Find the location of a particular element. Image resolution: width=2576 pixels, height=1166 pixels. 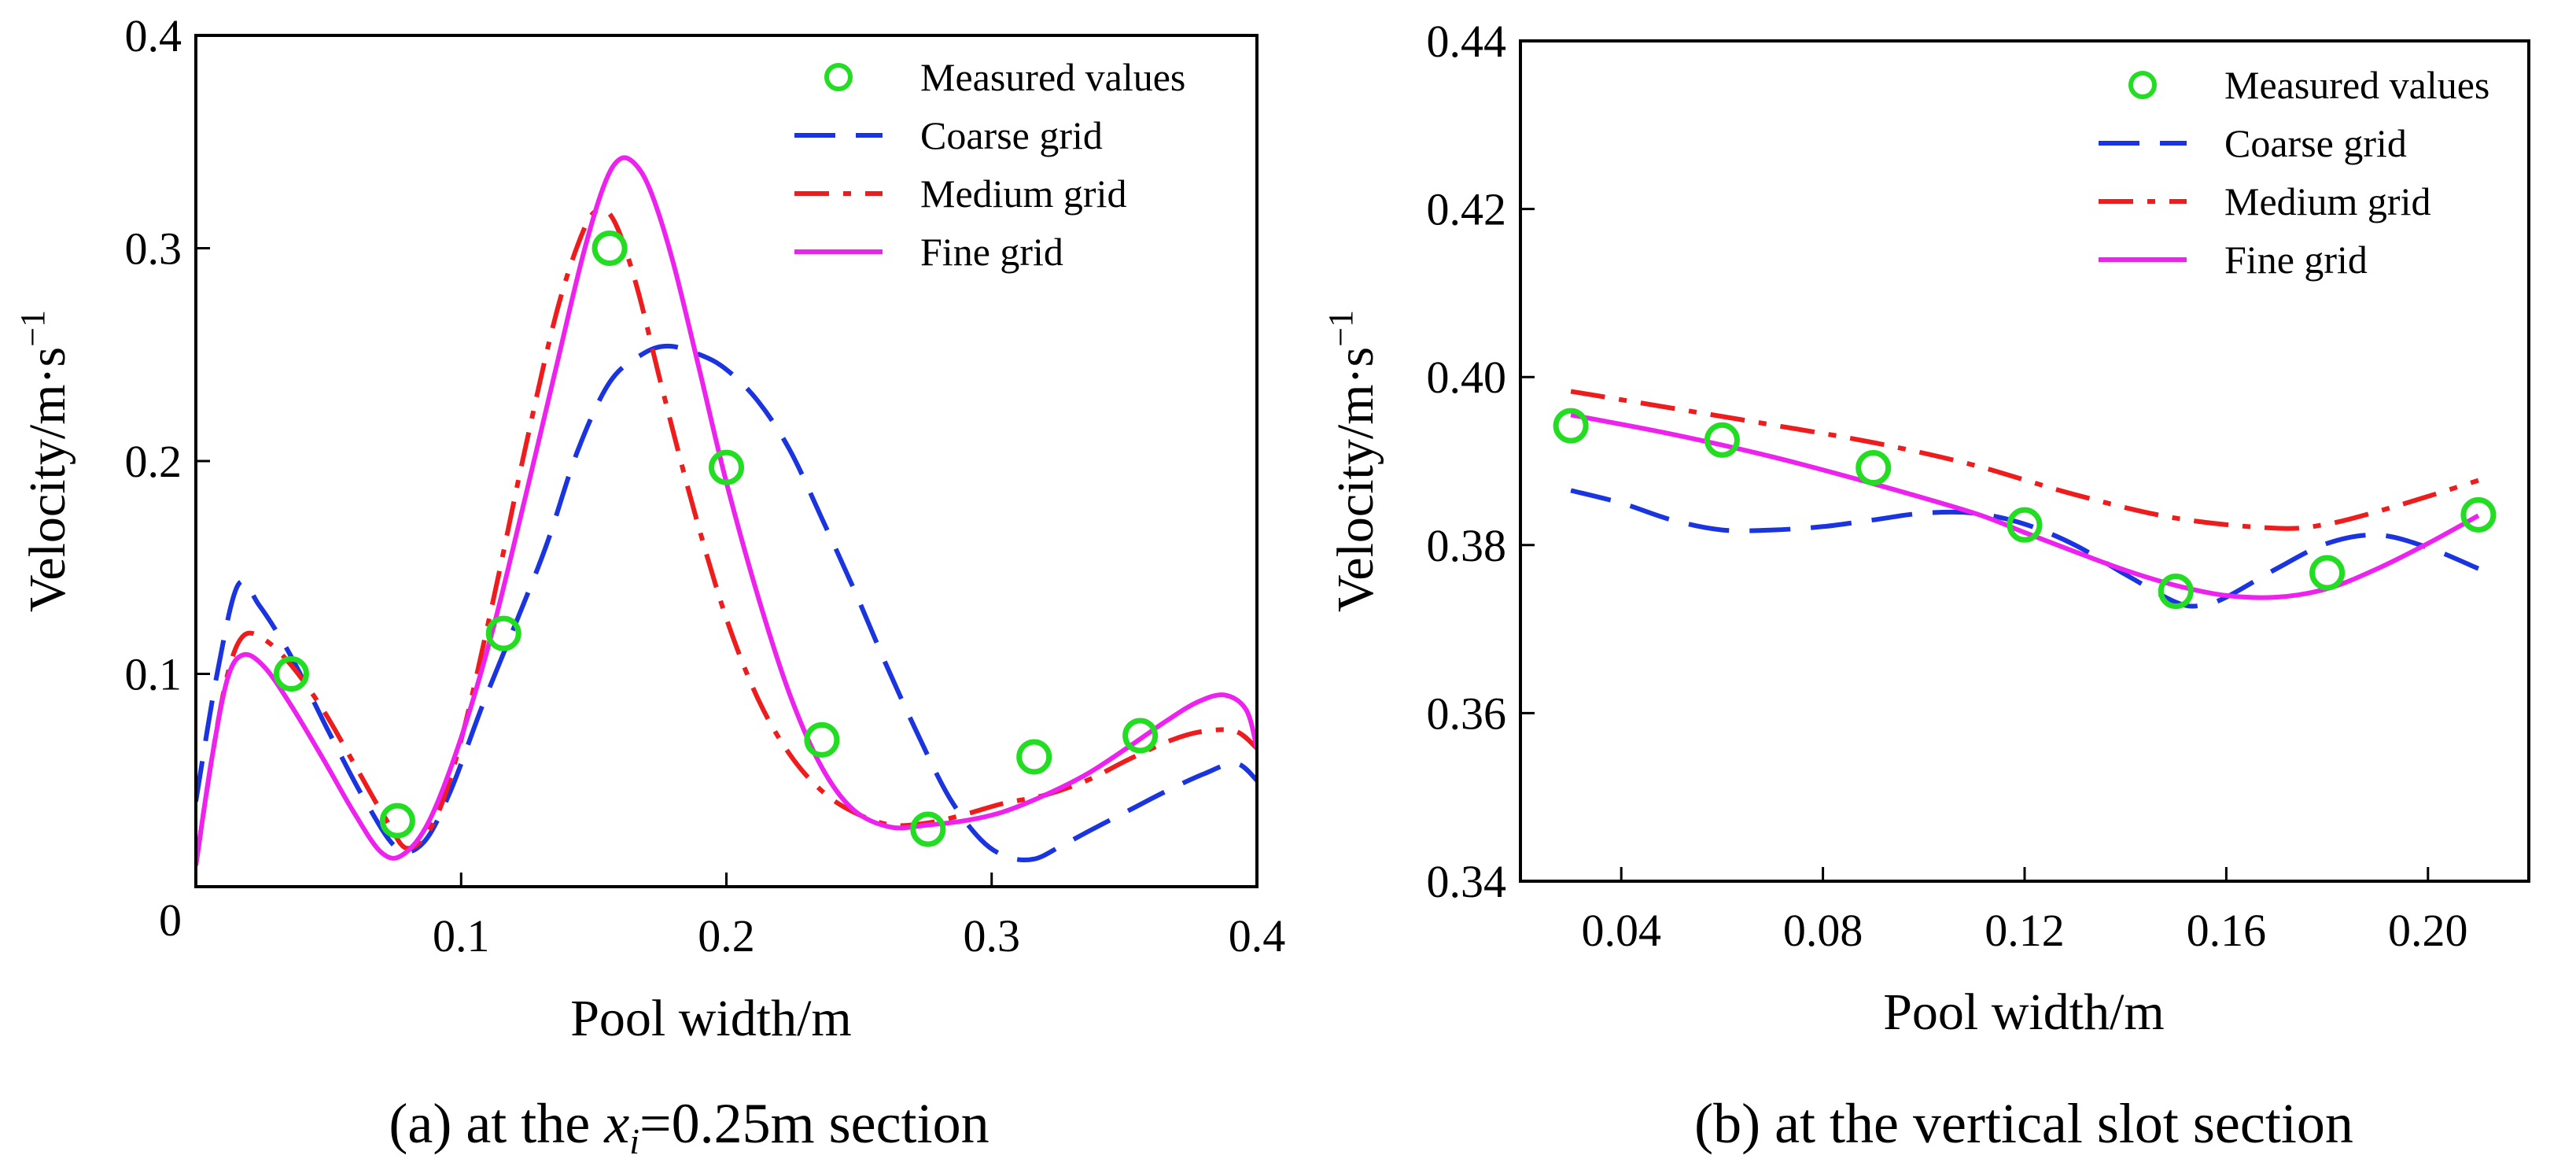

legend-label-fine-grida: Fine grid is located at coordinates (991, 252).